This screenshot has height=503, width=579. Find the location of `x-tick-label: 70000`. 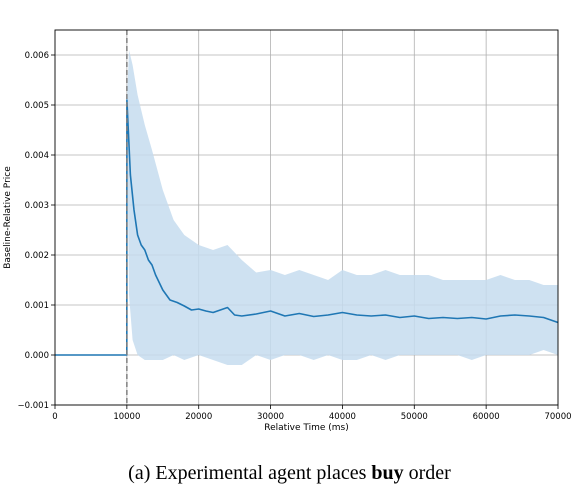

x-tick-label: 70000 is located at coordinates (557, 417).